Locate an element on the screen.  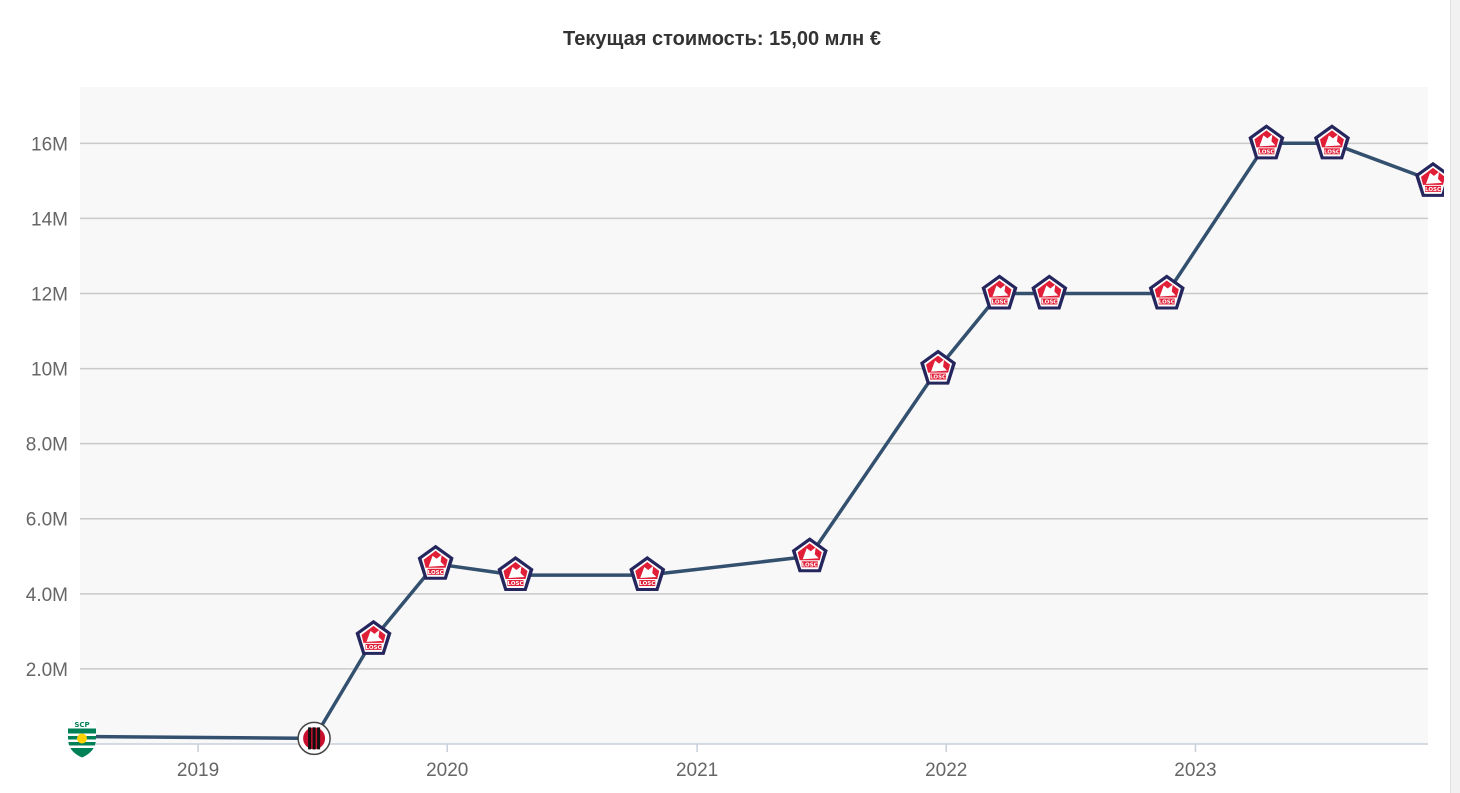
y-tick-label: 8.0M is located at coordinates (47, 445).